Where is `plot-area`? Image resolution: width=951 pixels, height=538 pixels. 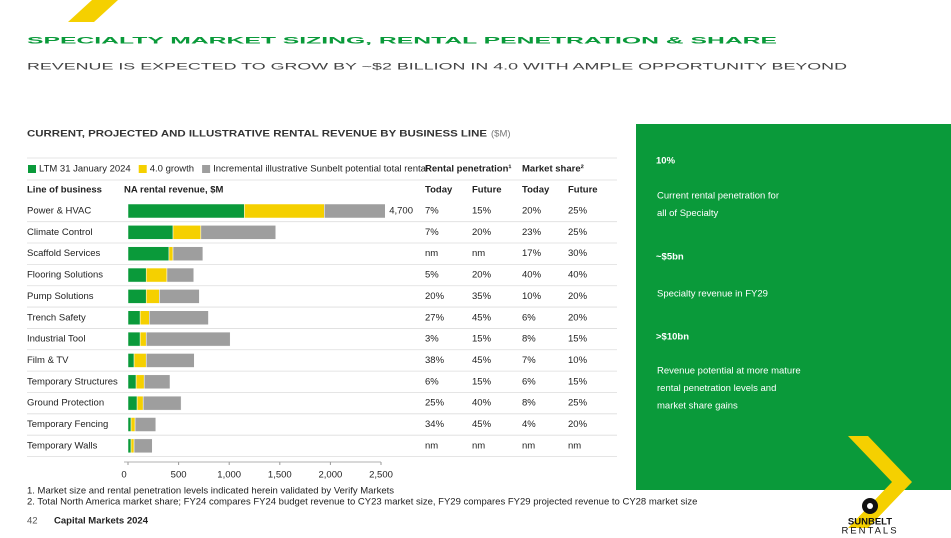
plot-area is located at coordinates (256, 328).